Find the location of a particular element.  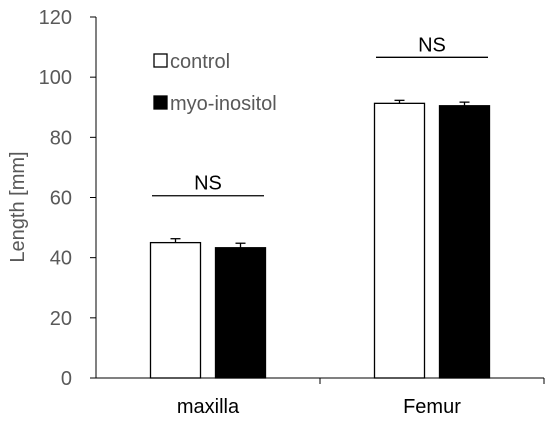

y-tick-label: 40 is located at coordinates (61, 259).